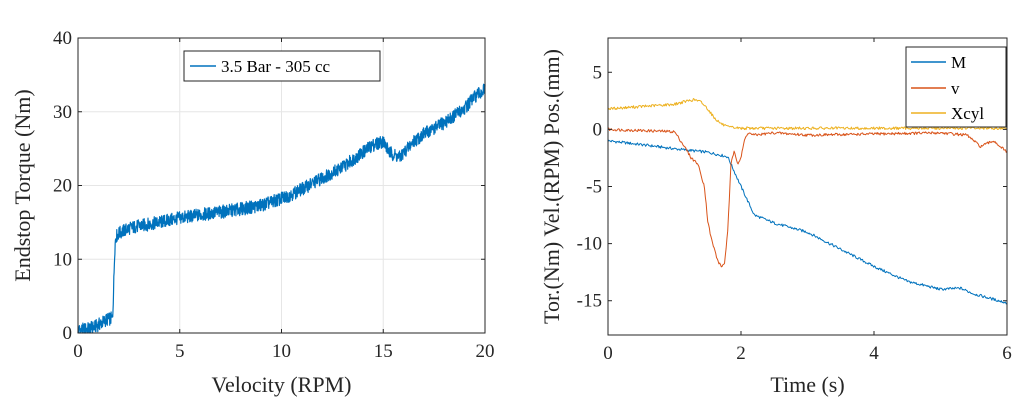  What do you see at coordinates (276, 66) in the screenshot?
I see `legend-label-left-series-1: 3.5 Bar - 305 cc` at bounding box center [276, 66].